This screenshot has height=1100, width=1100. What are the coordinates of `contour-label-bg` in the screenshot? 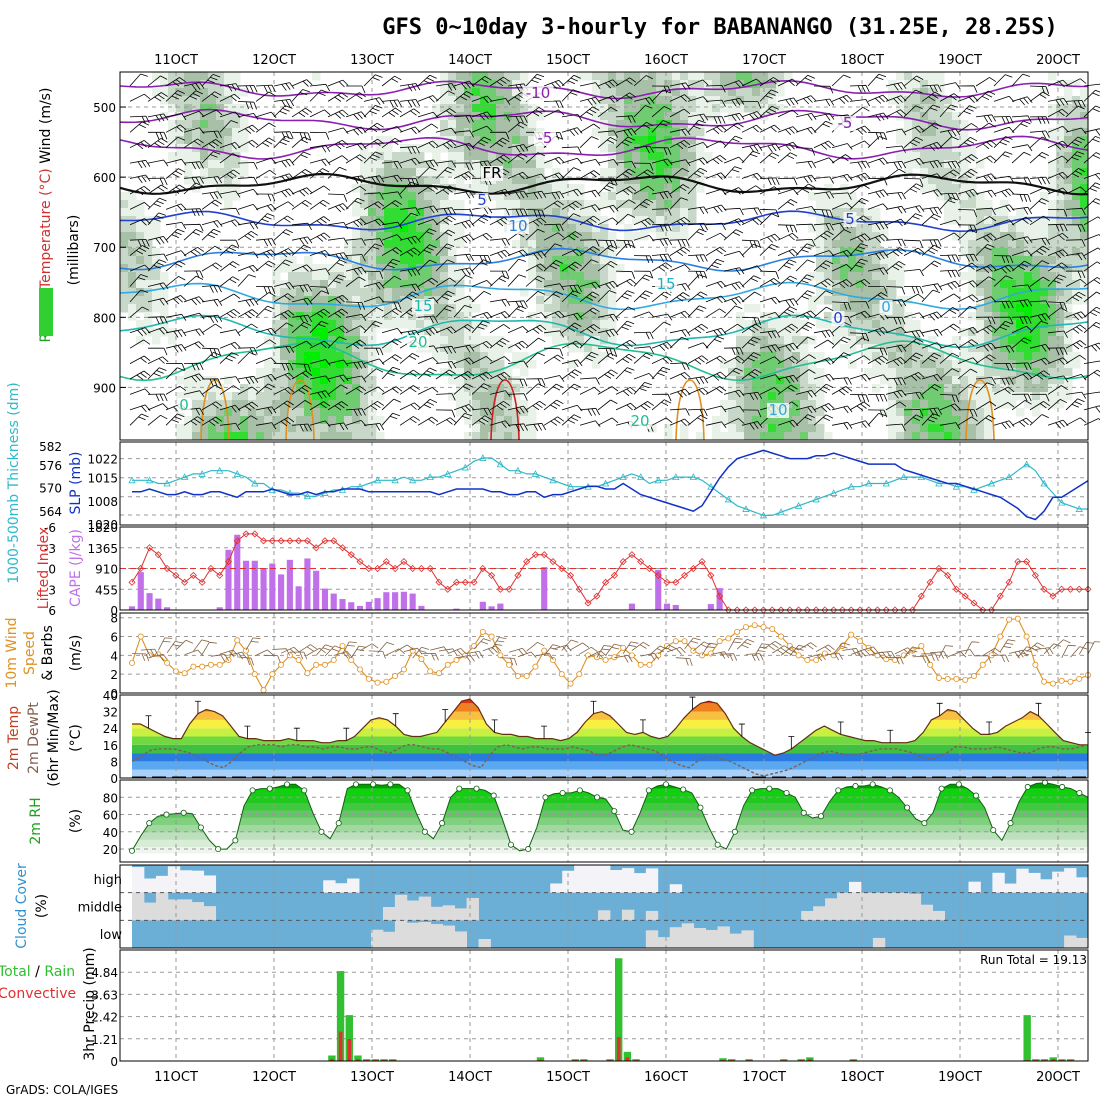 It's located at (518, 226).